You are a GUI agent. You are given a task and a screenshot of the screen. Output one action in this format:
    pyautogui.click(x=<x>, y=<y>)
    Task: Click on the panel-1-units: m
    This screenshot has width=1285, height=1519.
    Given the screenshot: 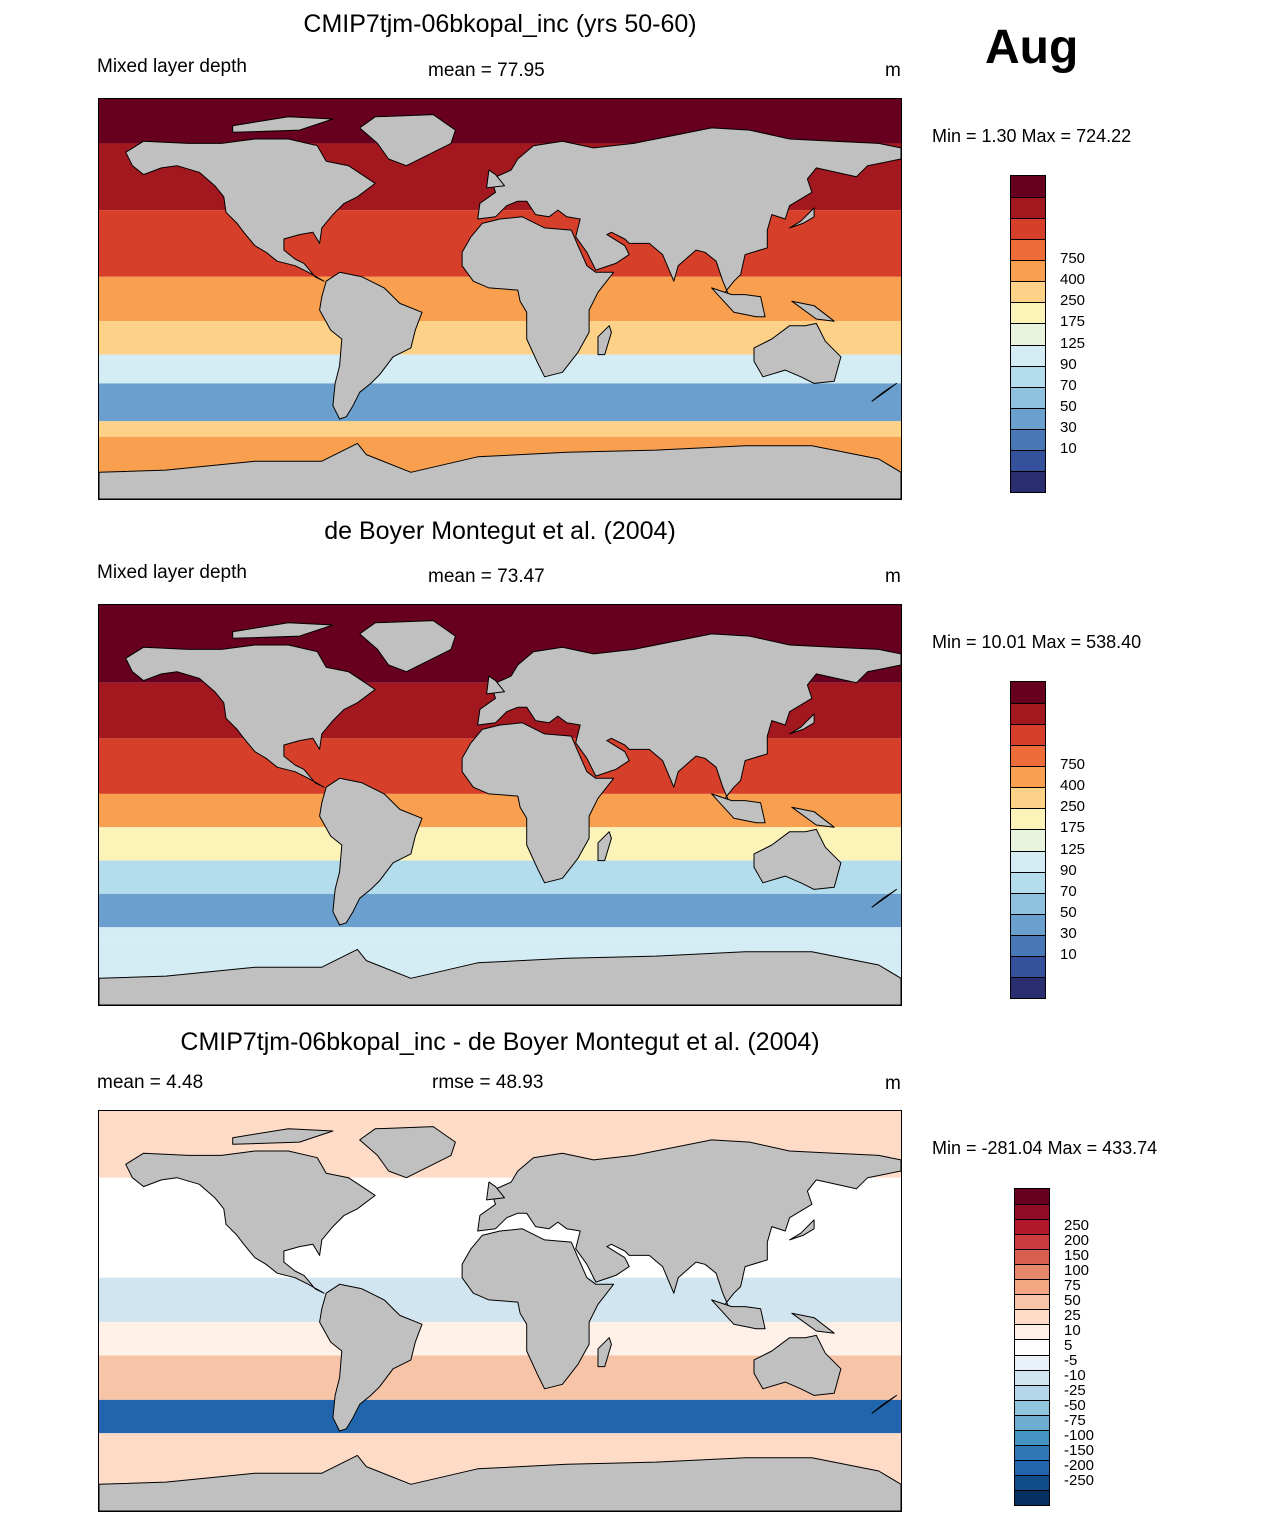 What is the action you would take?
    pyautogui.click(x=893, y=70)
    